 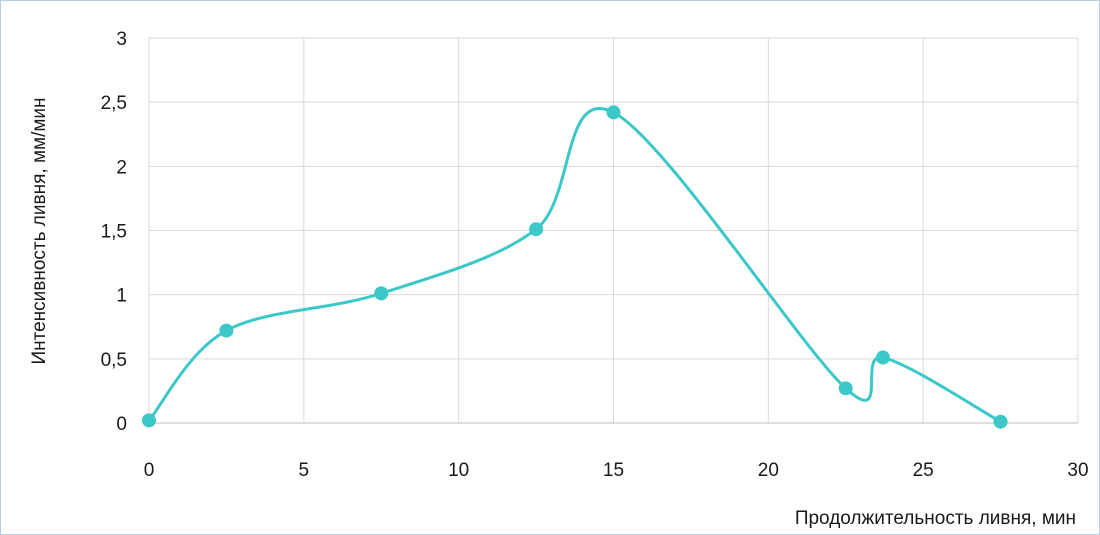 What do you see at coordinates (121, 296) in the screenshot?
I see `y-tick-label: 1` at bounding box center [121, 296].